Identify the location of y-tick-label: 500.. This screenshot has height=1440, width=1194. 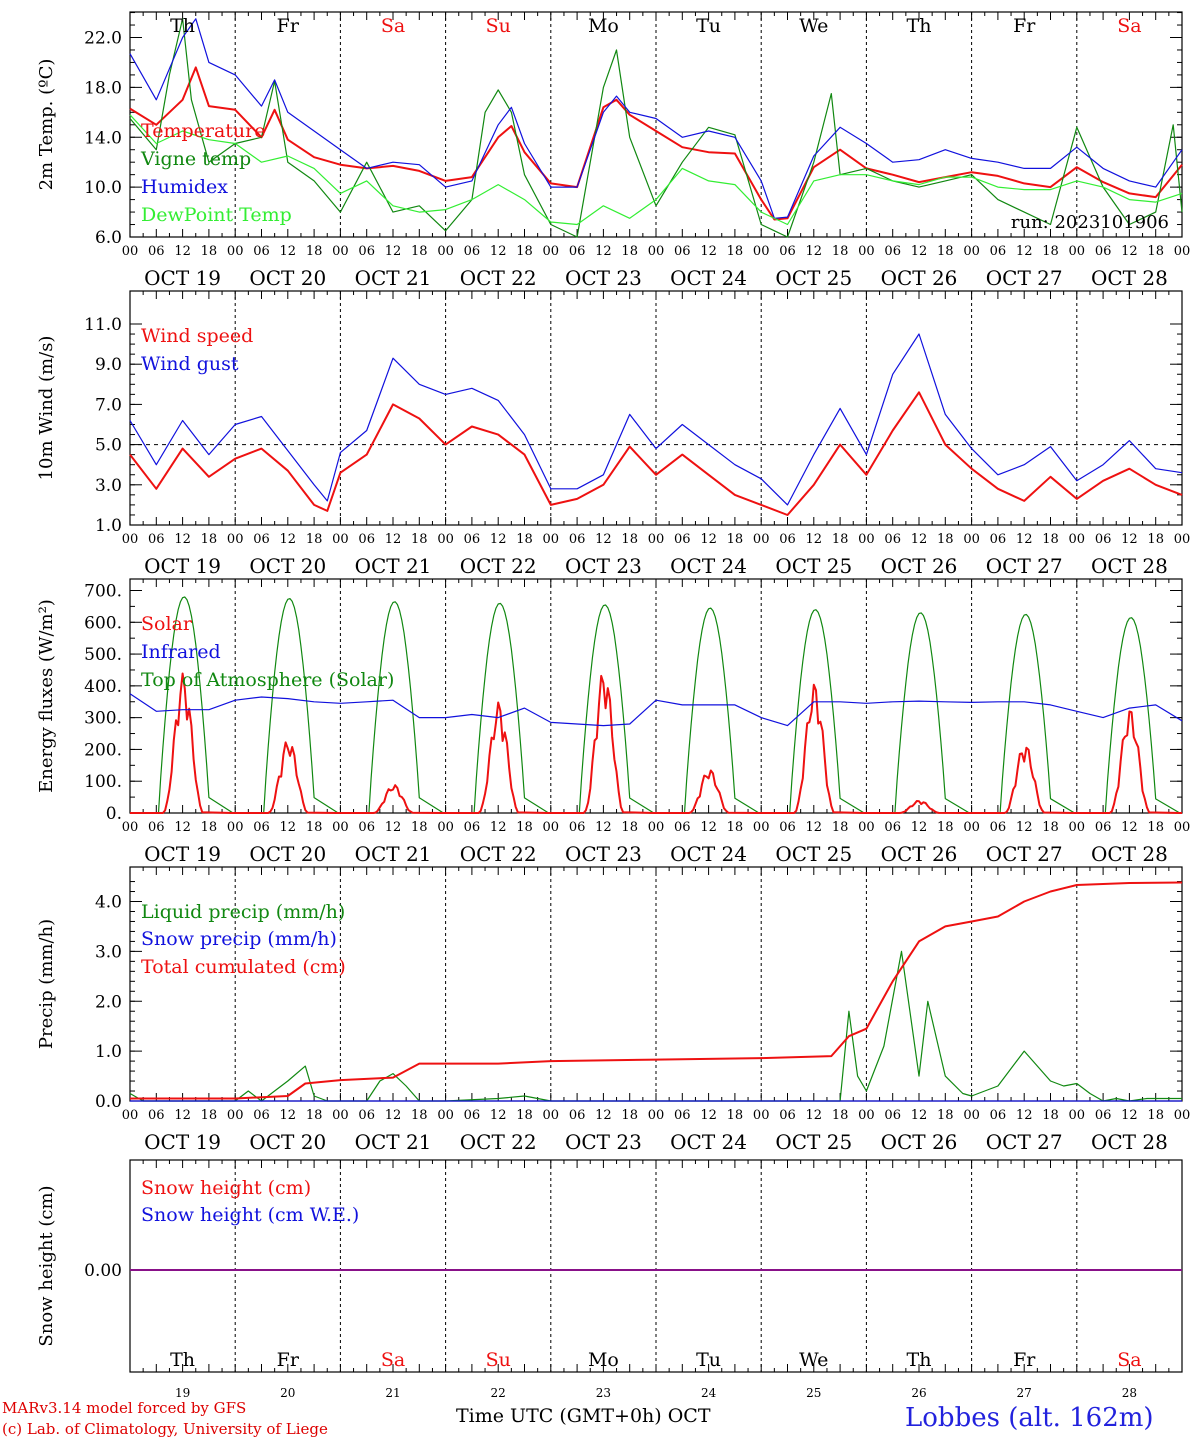
(103, 655).